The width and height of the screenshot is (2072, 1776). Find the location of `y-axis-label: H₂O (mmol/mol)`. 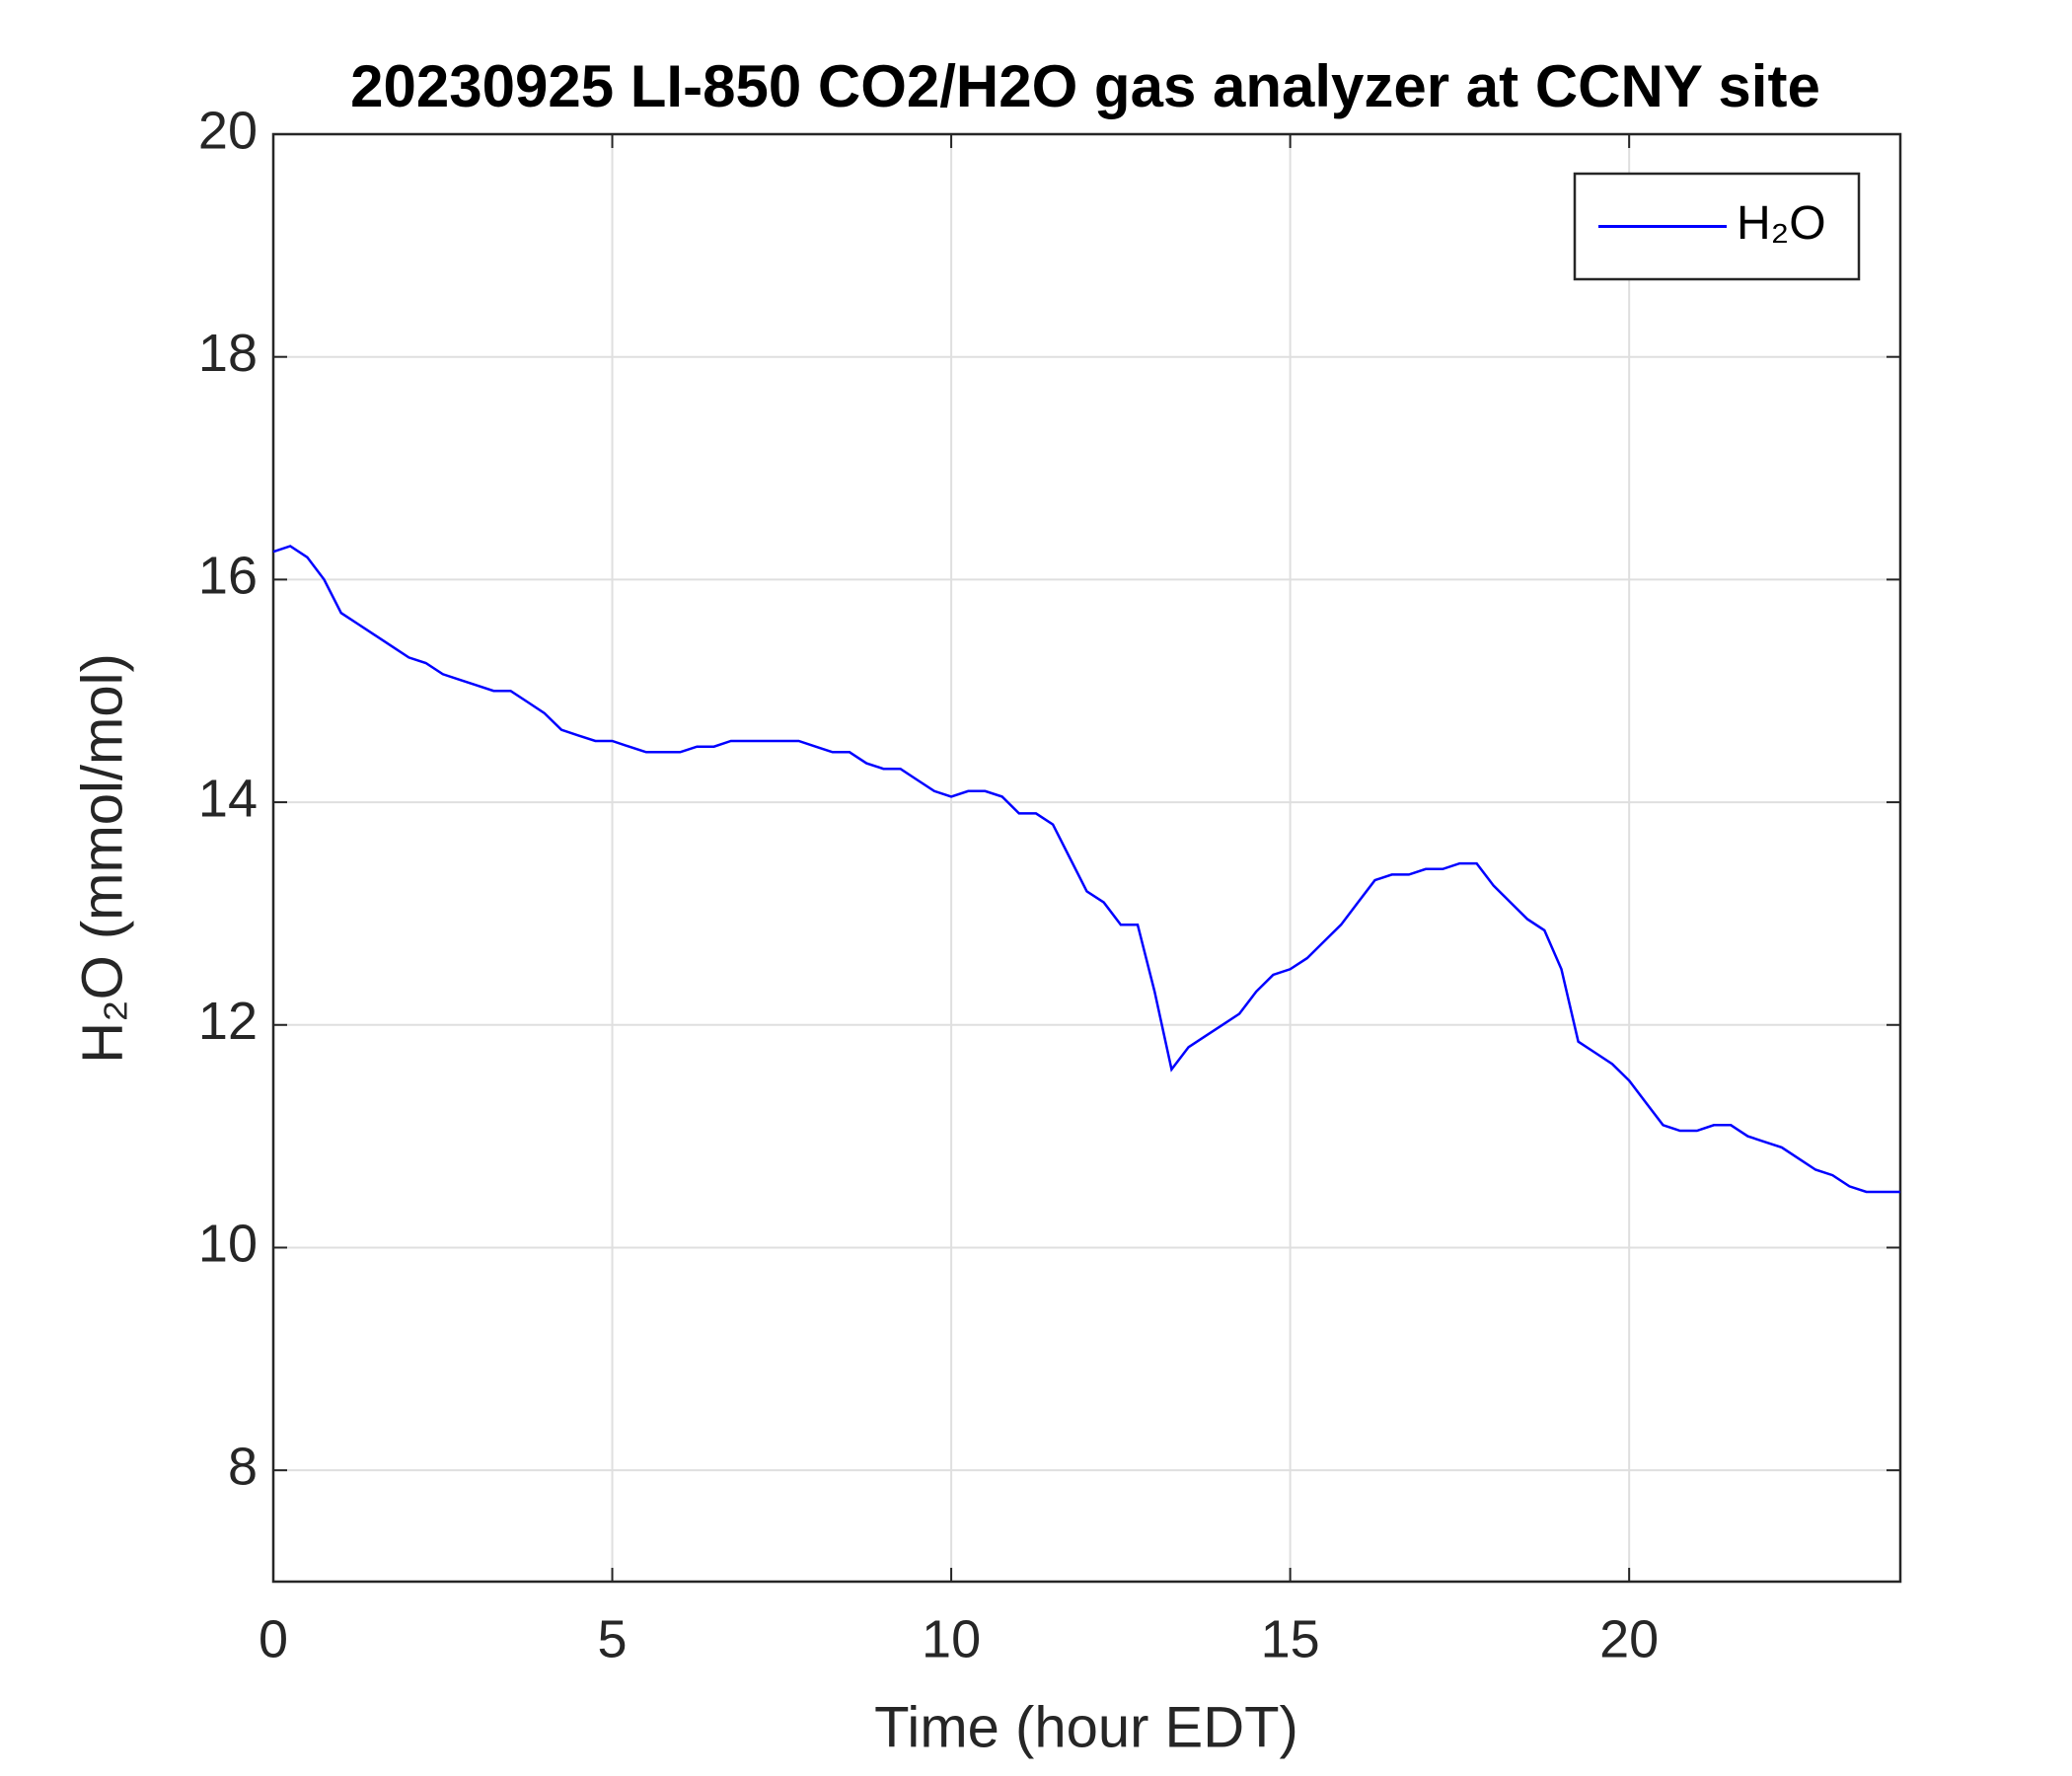

y-axis-label: H₂O (mmol/mol) is located at coordinates (102, 859).